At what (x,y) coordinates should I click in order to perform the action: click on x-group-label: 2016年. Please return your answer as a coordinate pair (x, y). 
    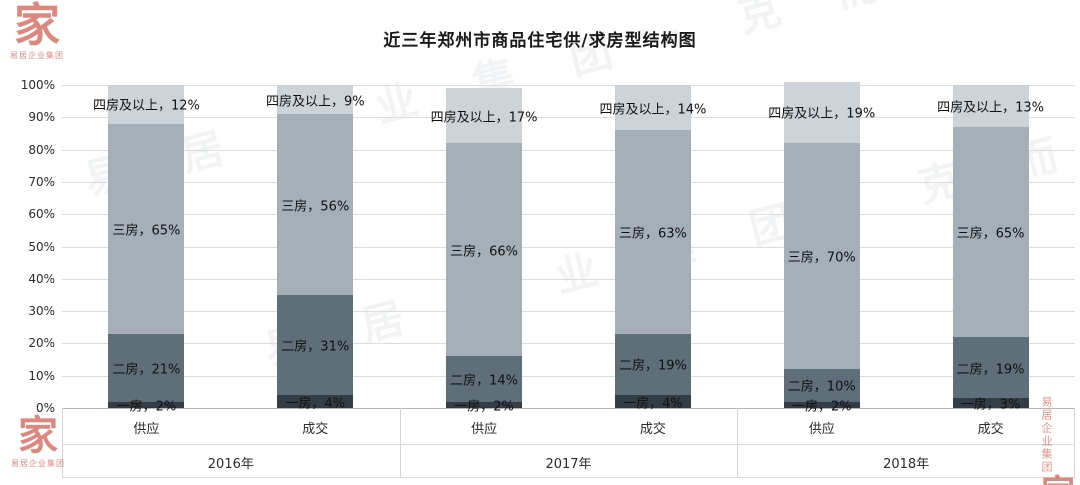
    Looking at the image, I should click on (230, 464).